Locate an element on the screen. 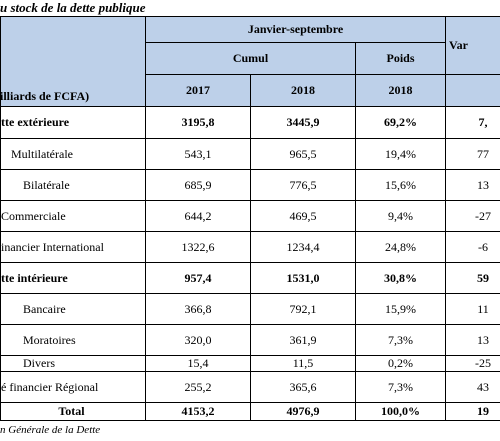  cell-2018: 1531,0 is located at coordinates (303, 278).